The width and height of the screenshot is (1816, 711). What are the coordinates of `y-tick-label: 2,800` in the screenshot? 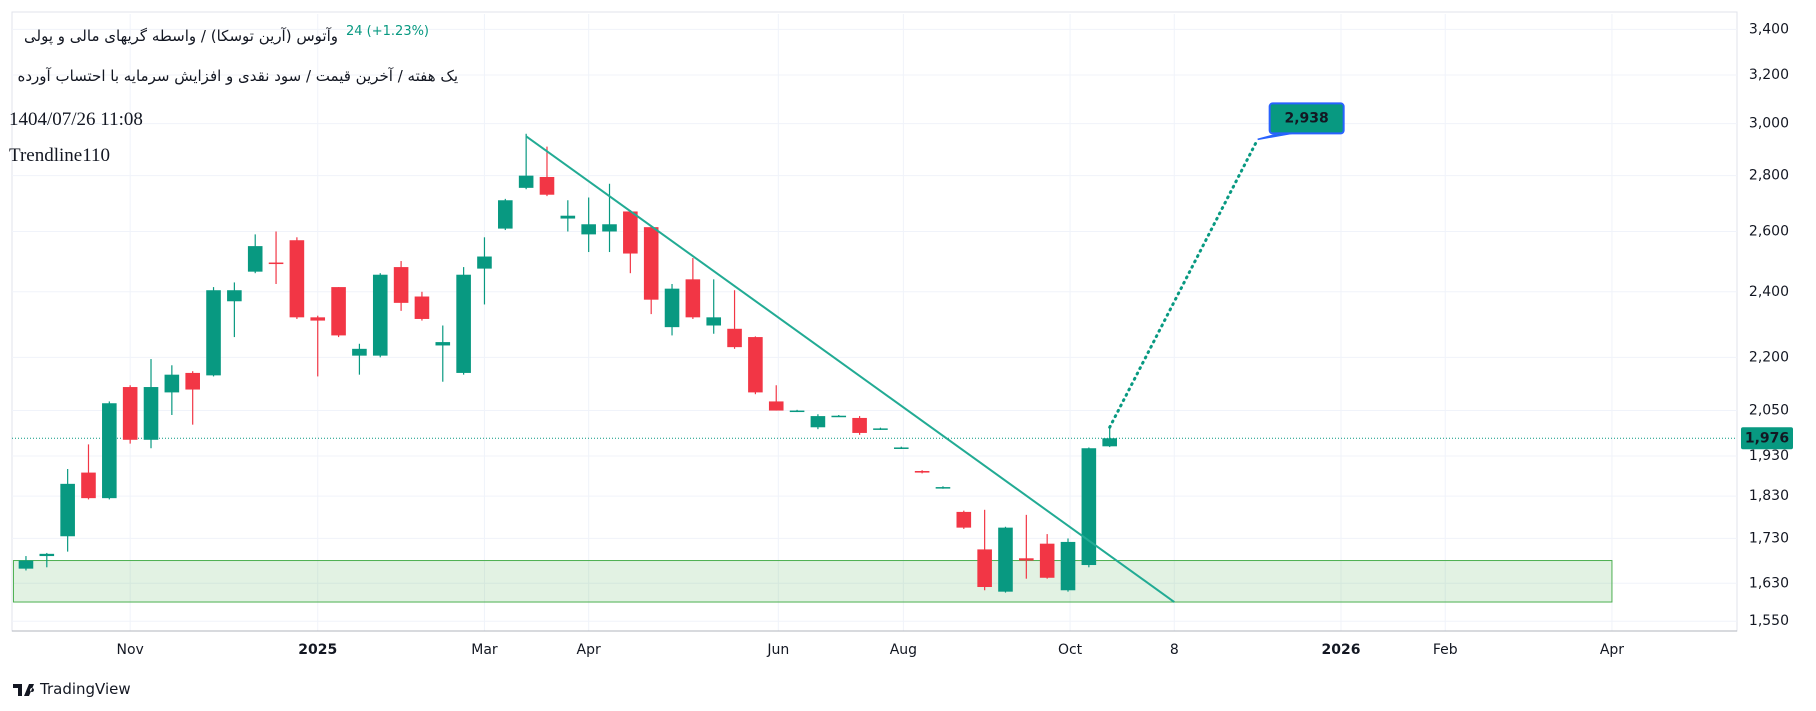 It's located at (1769, 176).